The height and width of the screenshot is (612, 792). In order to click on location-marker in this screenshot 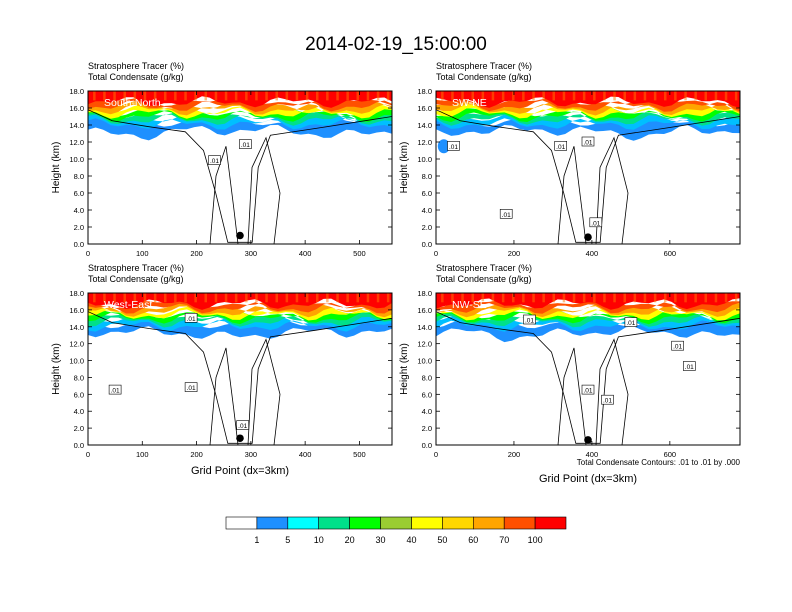, I will do `click(588, 237)`.